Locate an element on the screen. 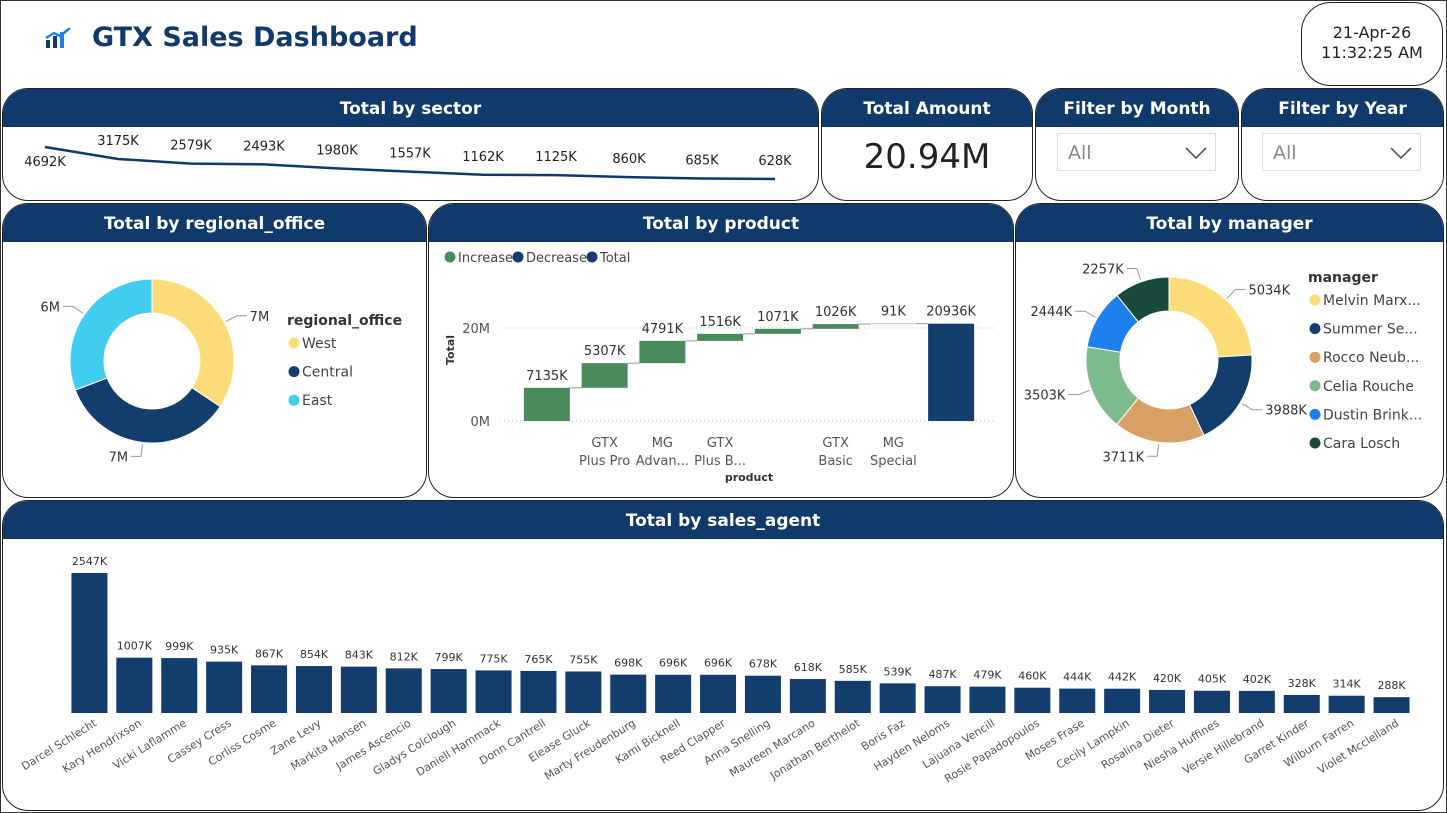 This screenshot has height=813, width=1447. filter: Filter by Month All is located at coordinates (1137, 144).